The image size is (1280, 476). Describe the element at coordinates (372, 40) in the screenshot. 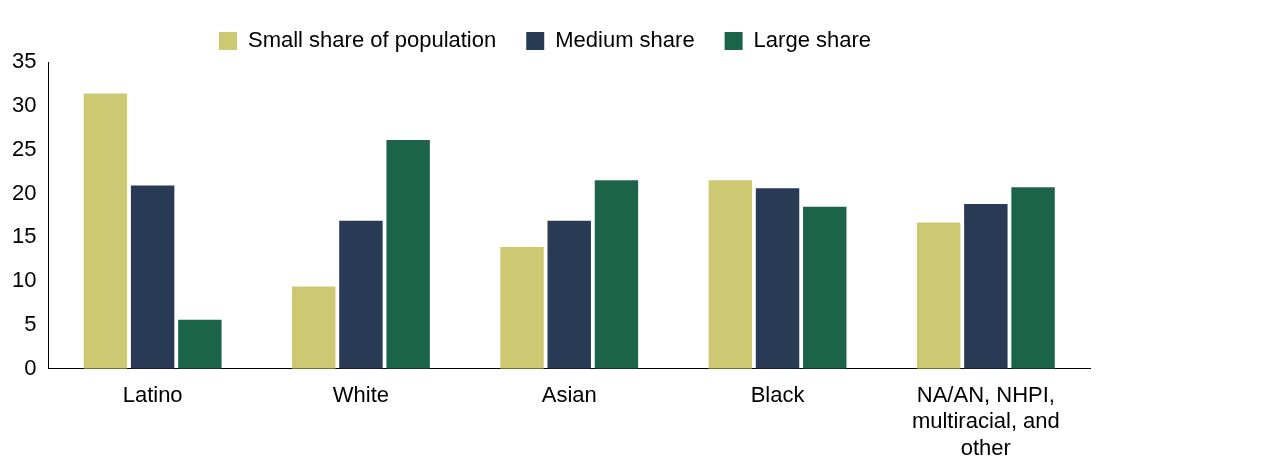

I see `legend-label: Small share of population` at that location.